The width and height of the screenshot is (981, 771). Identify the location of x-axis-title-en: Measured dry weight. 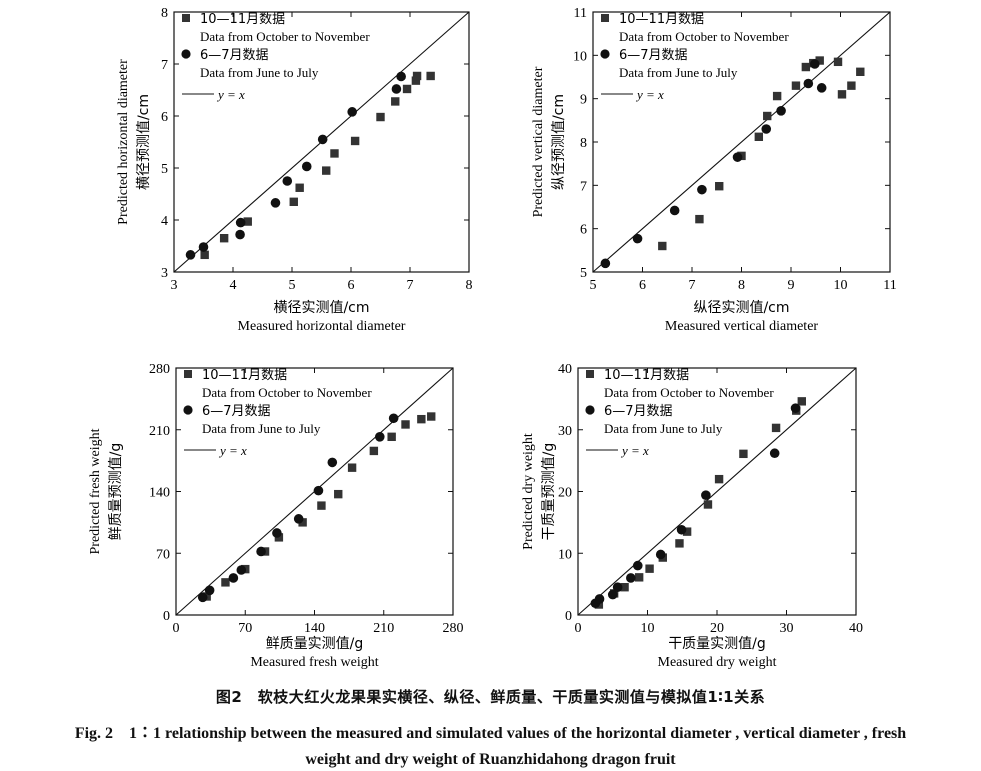
(717, 662).